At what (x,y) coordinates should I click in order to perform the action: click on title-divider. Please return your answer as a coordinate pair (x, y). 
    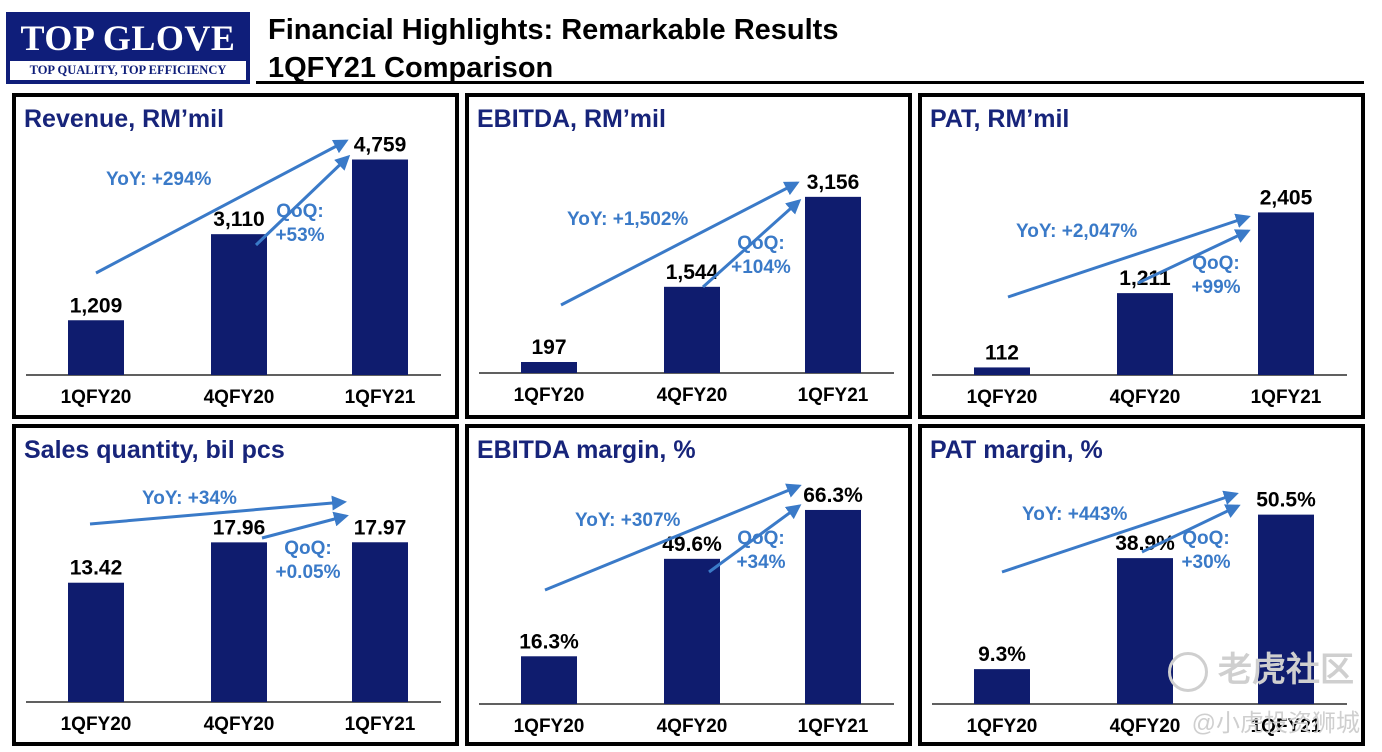
    Looking at the image, I should click on (810, 82).